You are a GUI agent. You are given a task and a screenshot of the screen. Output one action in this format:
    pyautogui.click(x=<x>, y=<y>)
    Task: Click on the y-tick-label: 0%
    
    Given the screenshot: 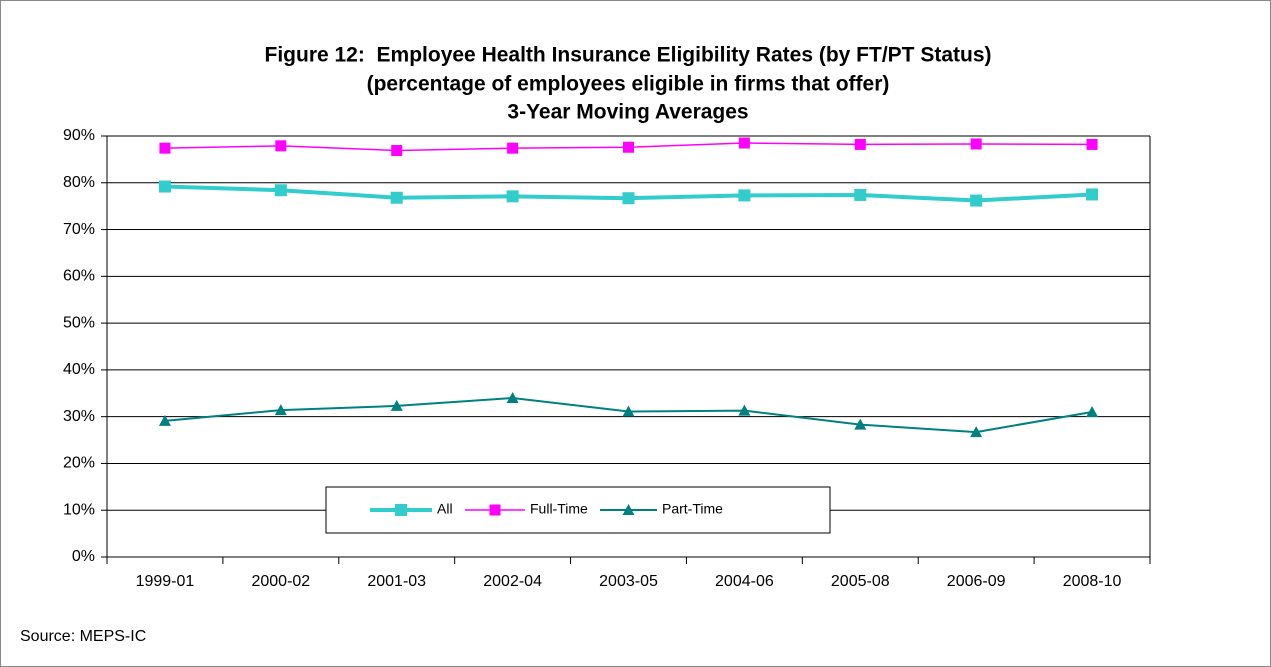 What is the action you would take?
    pyautogui.click(x=83, y=556)
    